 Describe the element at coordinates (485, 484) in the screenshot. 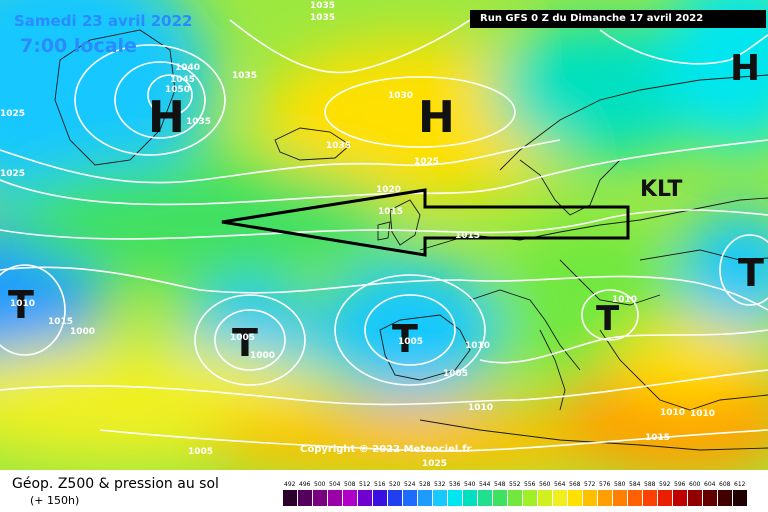

I see `legend-value: 544` at that location.